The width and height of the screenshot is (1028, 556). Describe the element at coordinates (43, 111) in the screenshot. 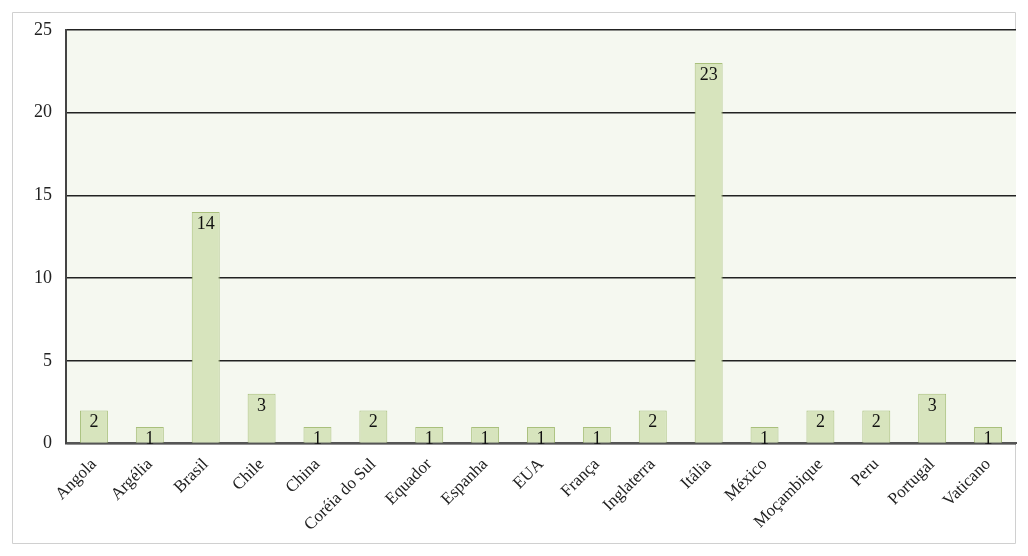

I see `y-tick-label: 20` at that location.